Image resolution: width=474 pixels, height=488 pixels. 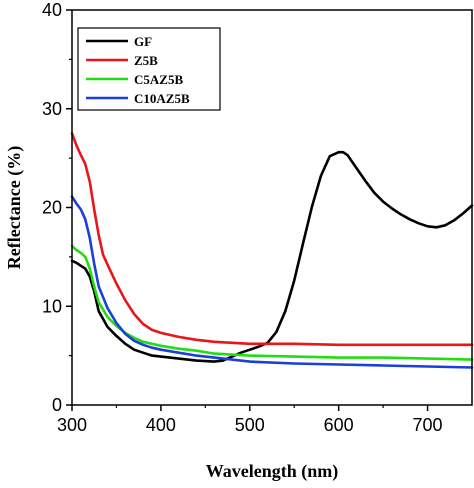 I want to click on x-tick-label: 300, so click(x=72, y=425).